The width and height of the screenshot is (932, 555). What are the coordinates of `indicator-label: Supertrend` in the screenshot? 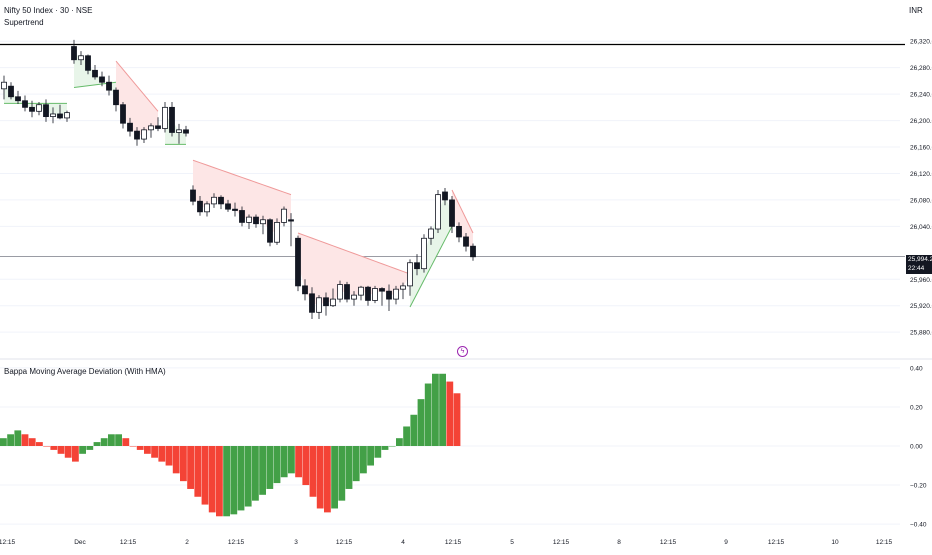 It's located at (24, 22).